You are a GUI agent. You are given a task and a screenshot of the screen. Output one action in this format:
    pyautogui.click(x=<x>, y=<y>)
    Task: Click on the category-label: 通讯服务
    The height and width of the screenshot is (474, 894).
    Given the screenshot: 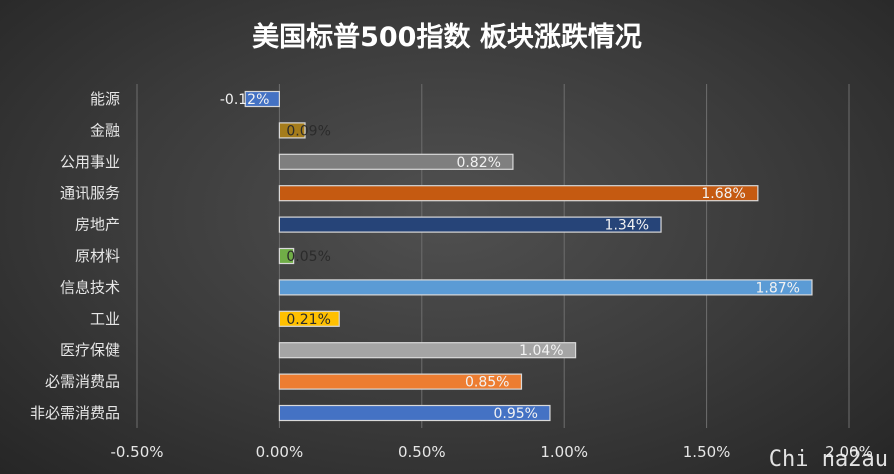 What is the action you would take?
    pyautogui.click(x=90, y=193)
    